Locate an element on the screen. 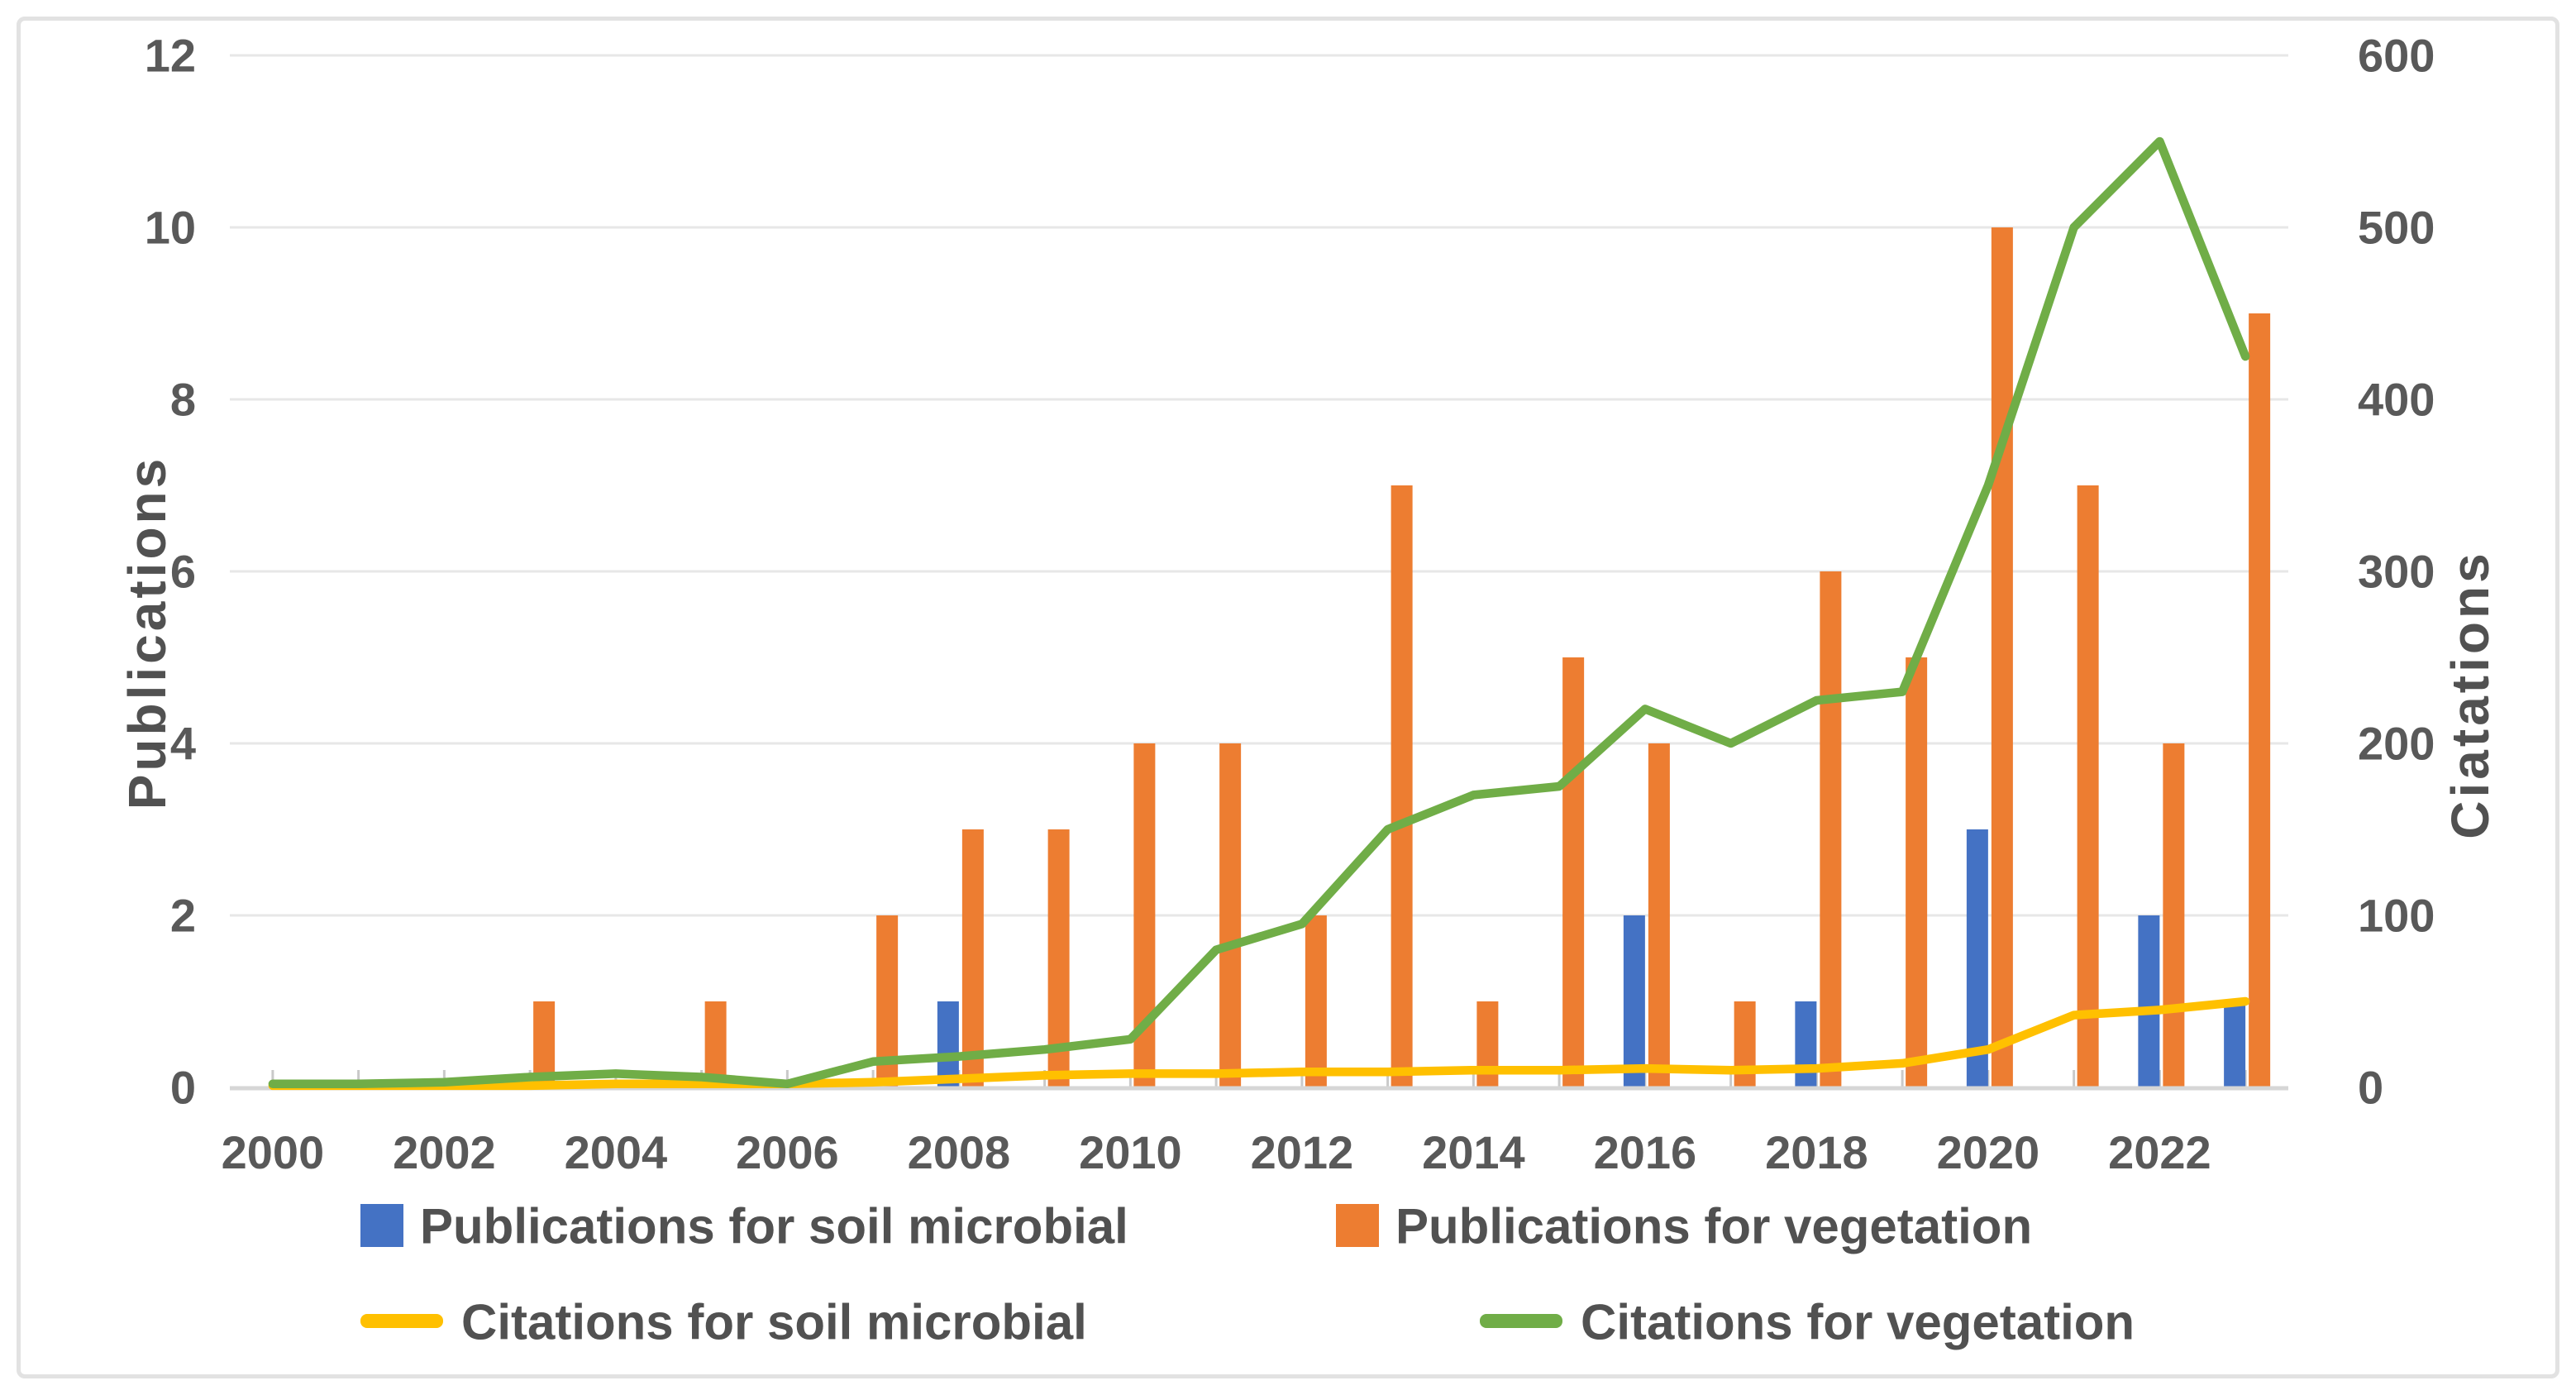 The image size is (2576, 1395). bar-vegetation-2008 is located at coordinates (973, 958).